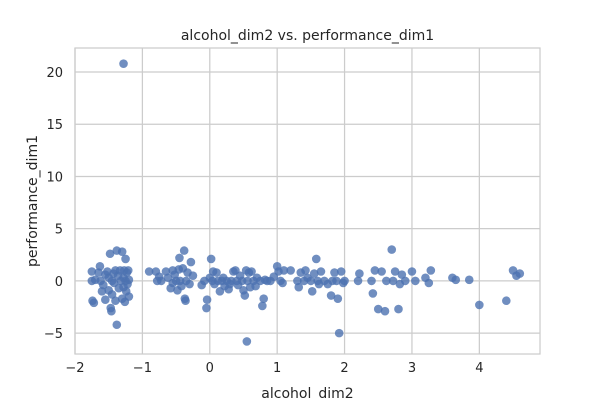 This screenshot has width=600, height=405. Describe the element at coordinates (54, 73) in the screenshot. I see `y-tick-label: 20` at that location.